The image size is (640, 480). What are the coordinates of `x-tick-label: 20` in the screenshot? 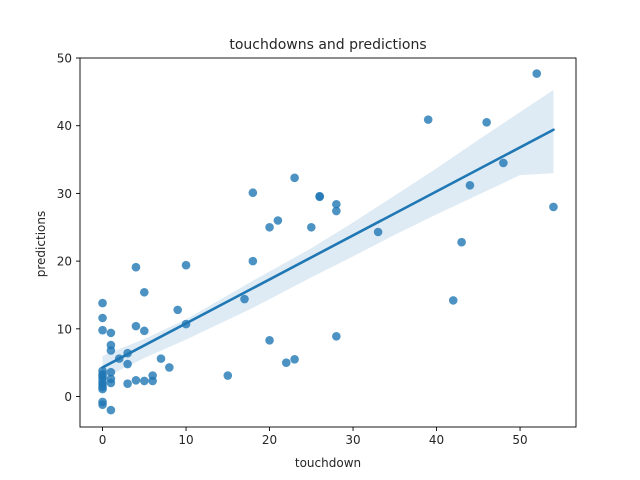 It's located at (269, 440).